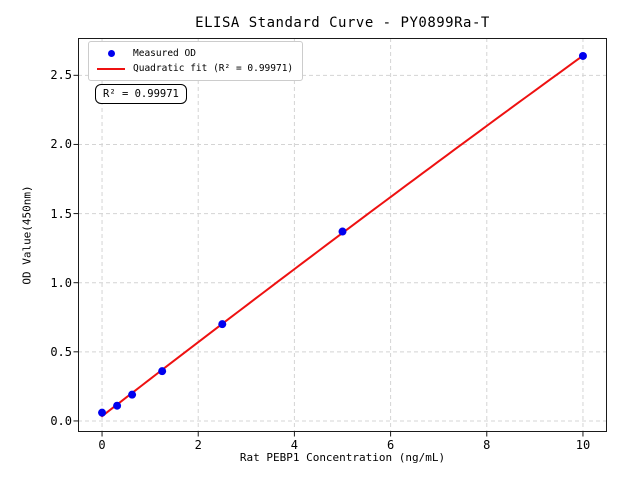  What do you see at coordinates (342, 457) in the screenshot?
I see `x-axis-label: Rat PEBP1 Concentration (ng/mL)` at bounding box center [342, 457].